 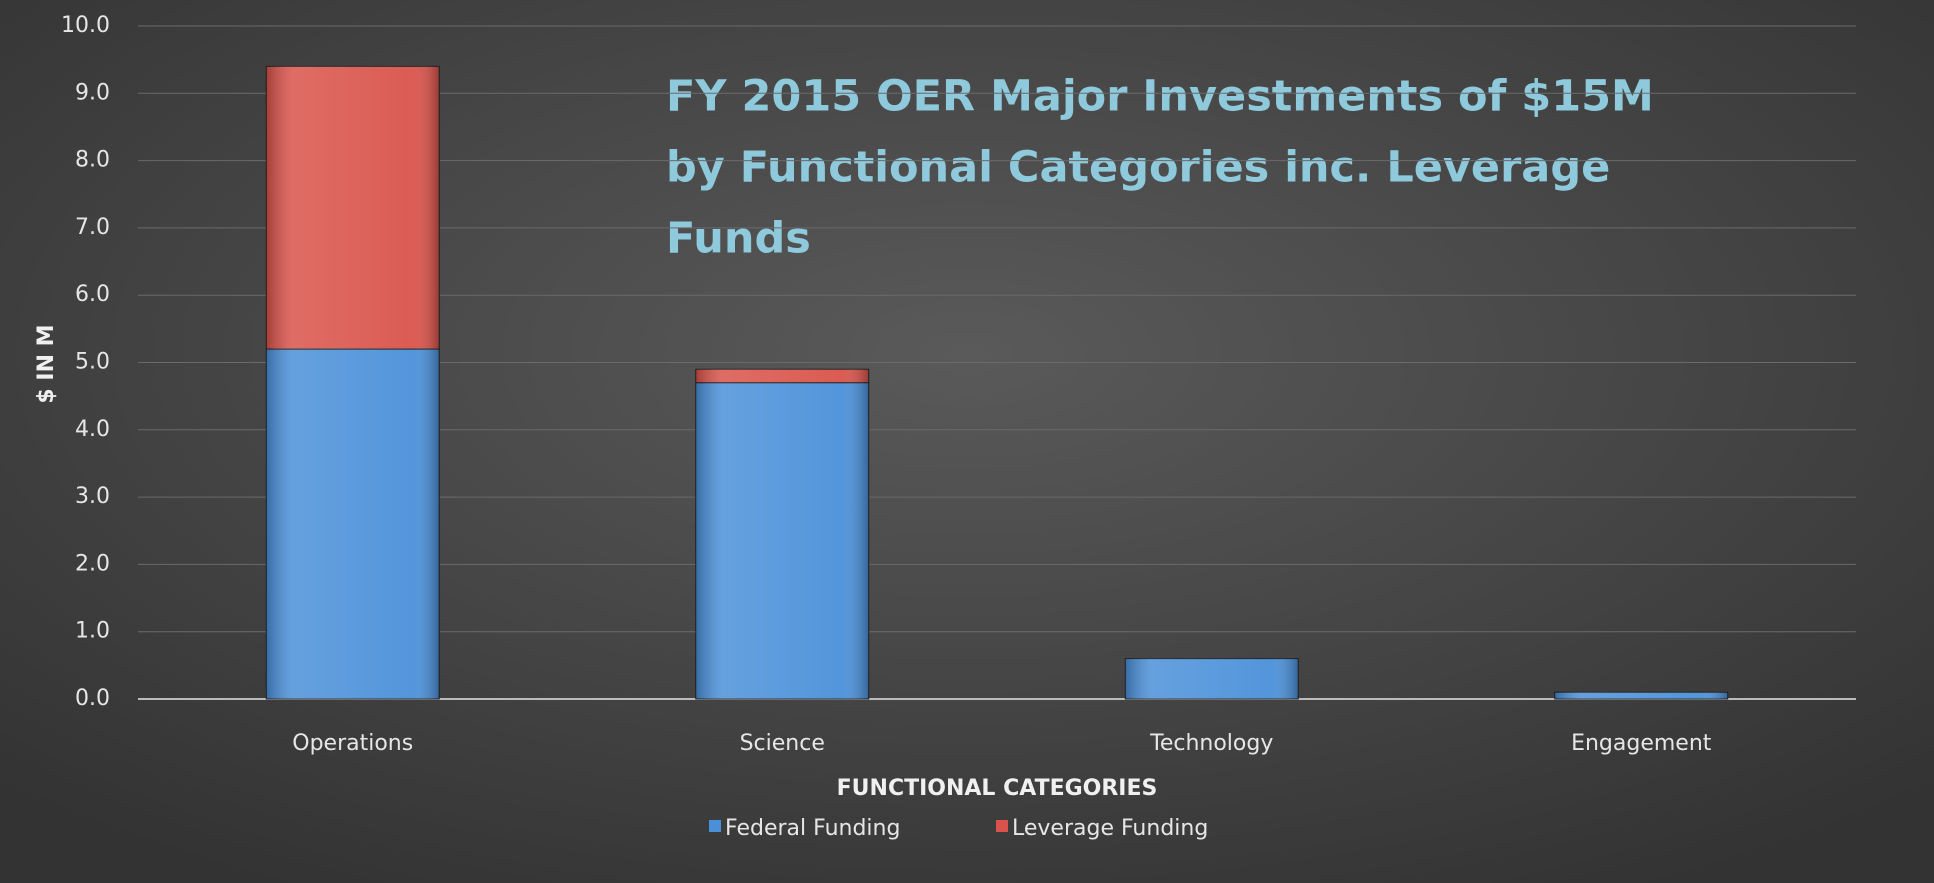 What do you see at coordinates (92, 429) in the screenshot?
I see `y-tick-label: 4.0` at bounding box center [92, 429].